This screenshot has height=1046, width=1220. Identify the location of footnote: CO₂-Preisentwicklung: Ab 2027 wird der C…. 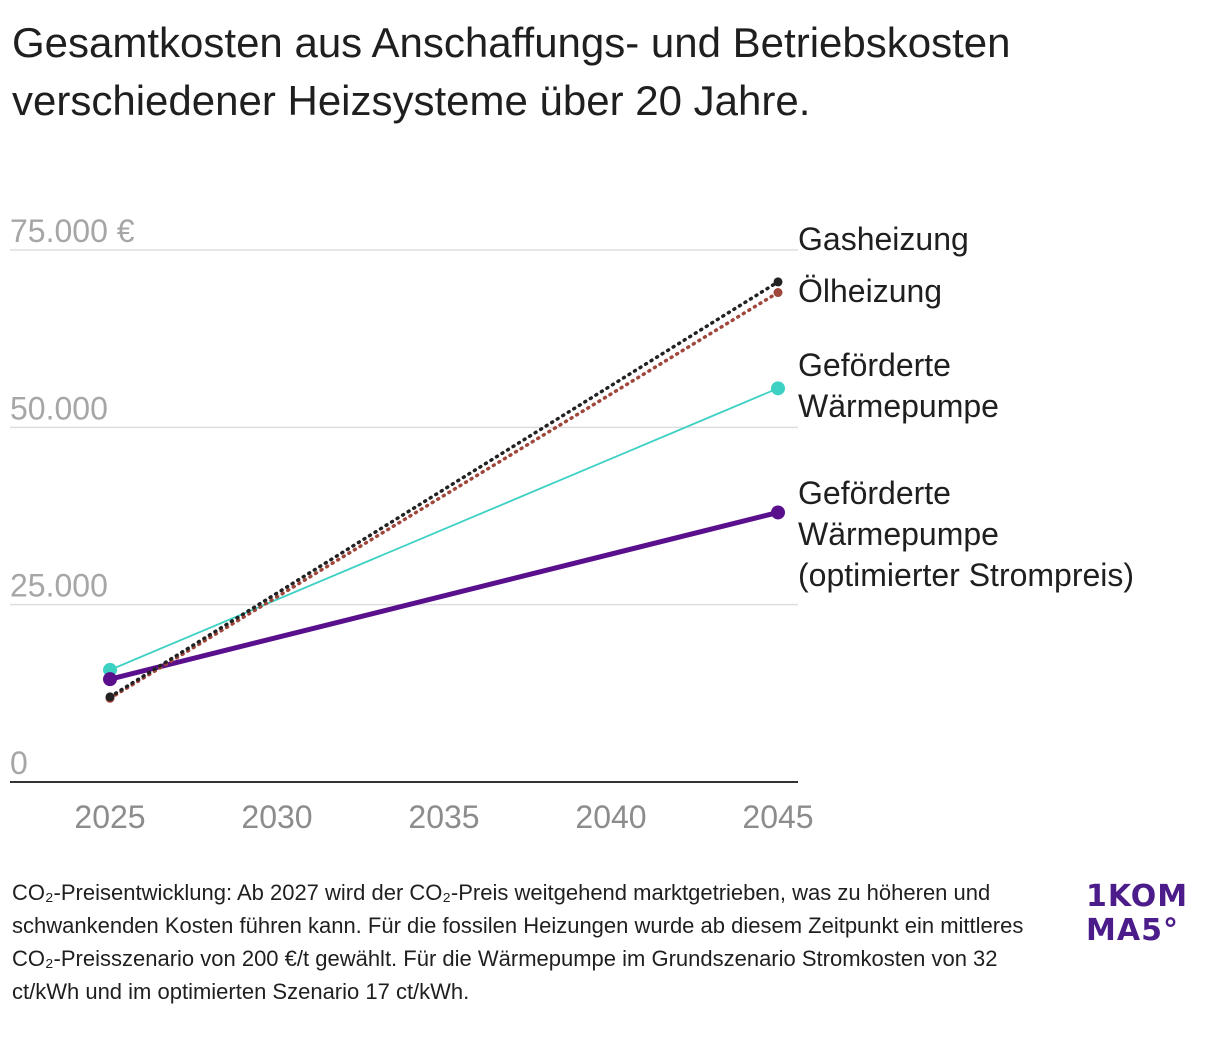
(518, 942).